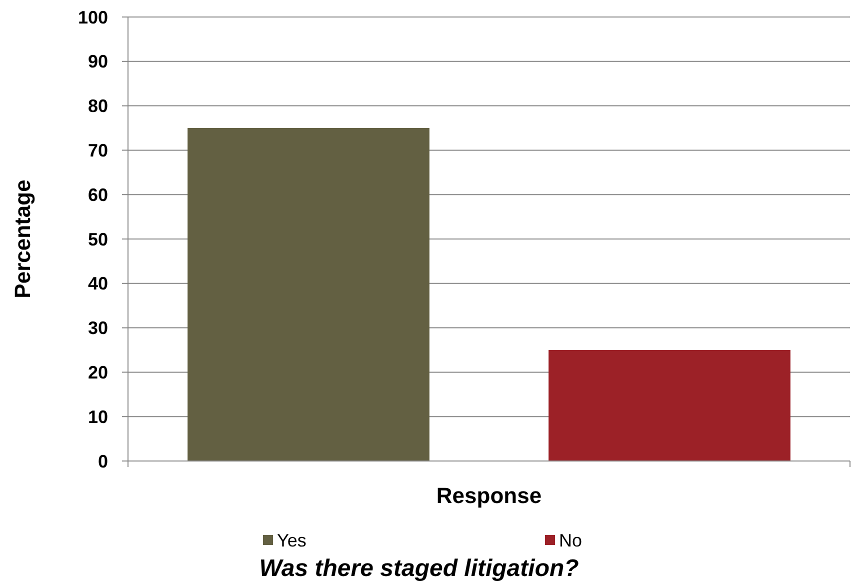  I want to click on x-axis-title: Response, so click(489, 495).